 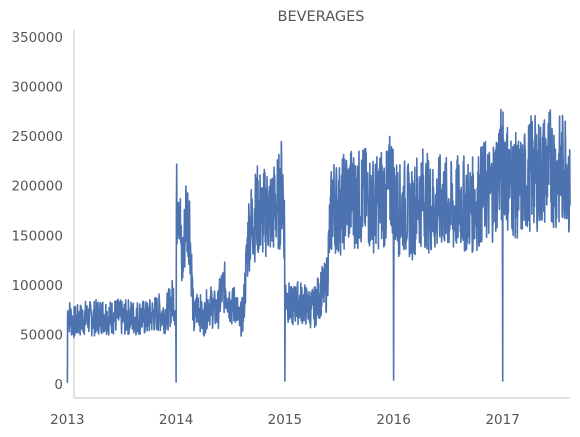 What do you see at coordinates (37, 187) in the screenshot?
I see `y-tick-label: 200000` at bounding box center [37, 187].